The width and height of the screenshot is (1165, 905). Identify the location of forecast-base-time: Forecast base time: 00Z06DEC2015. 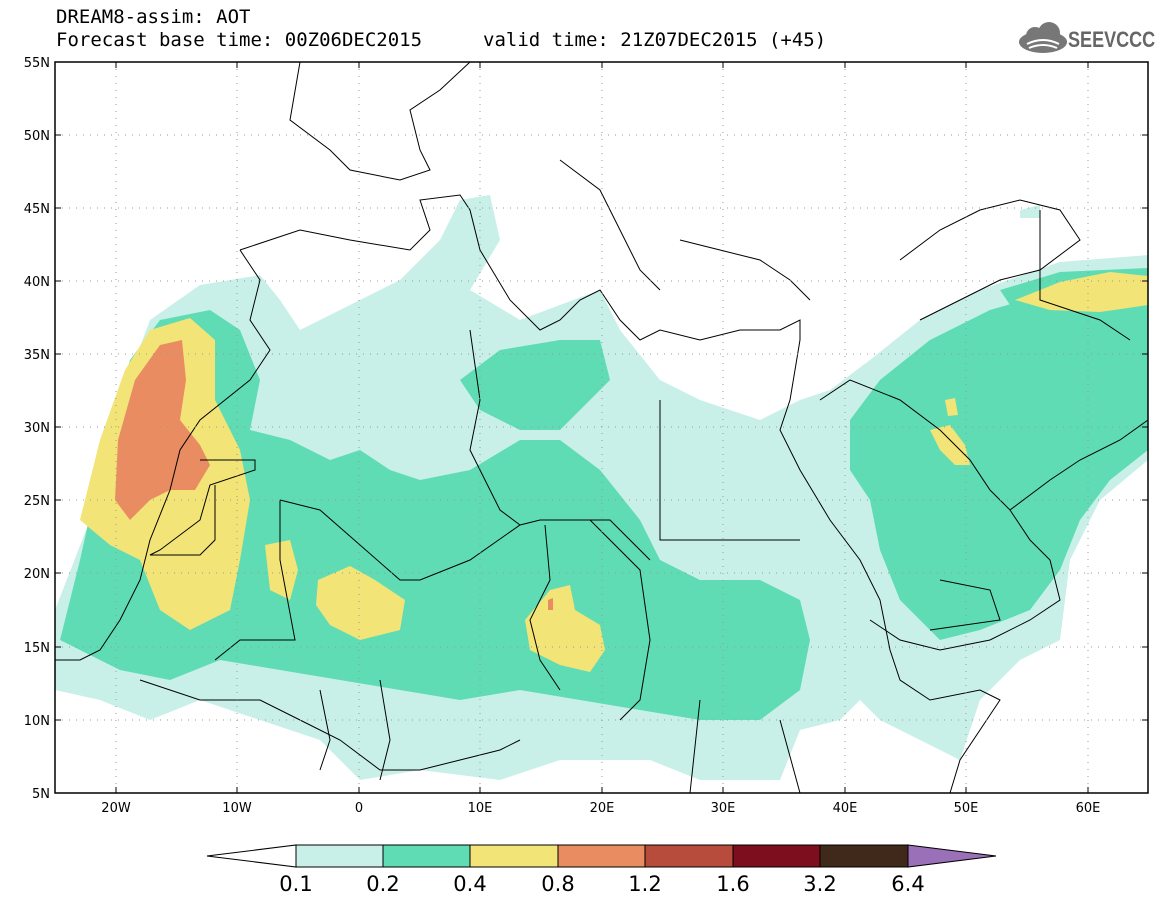
(239, 40).